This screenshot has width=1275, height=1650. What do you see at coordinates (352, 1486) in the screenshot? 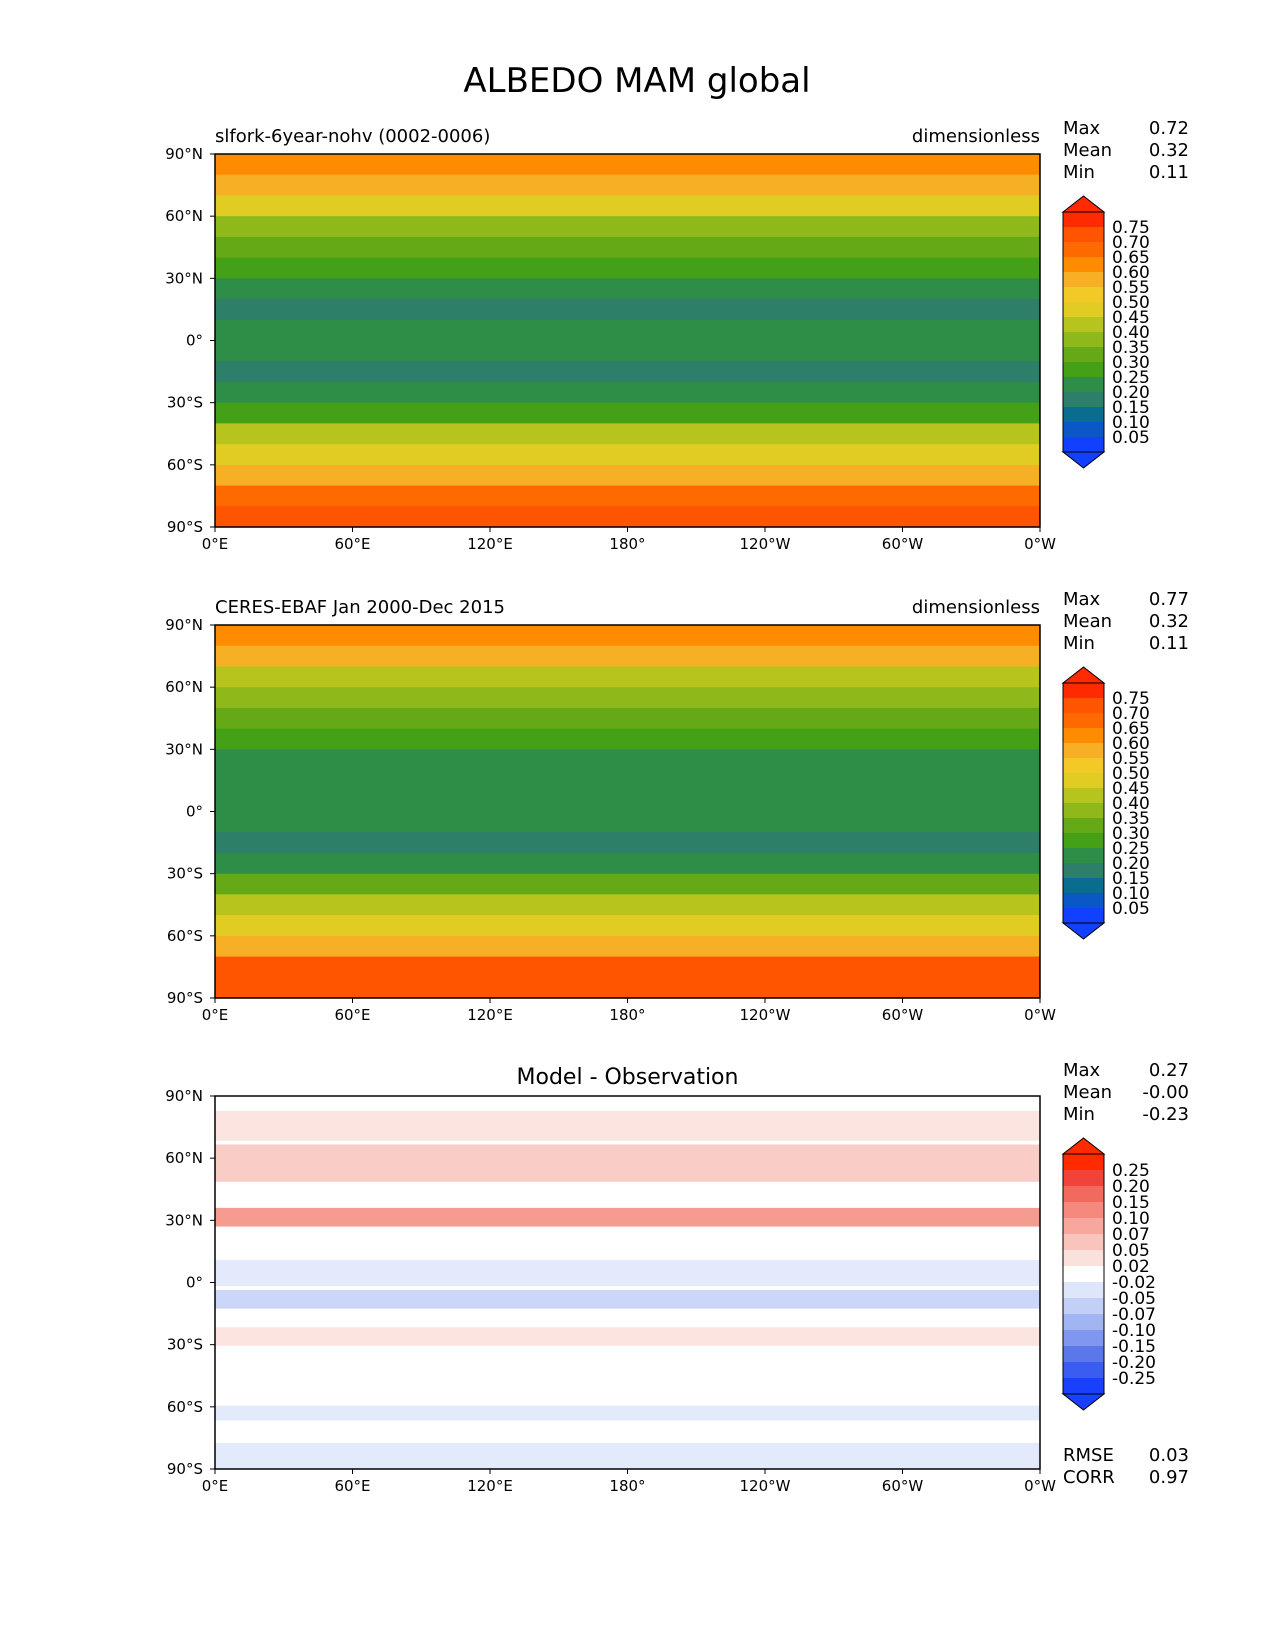
I see `x-tick-label: 60°E` at bounding box center [352, 1486].